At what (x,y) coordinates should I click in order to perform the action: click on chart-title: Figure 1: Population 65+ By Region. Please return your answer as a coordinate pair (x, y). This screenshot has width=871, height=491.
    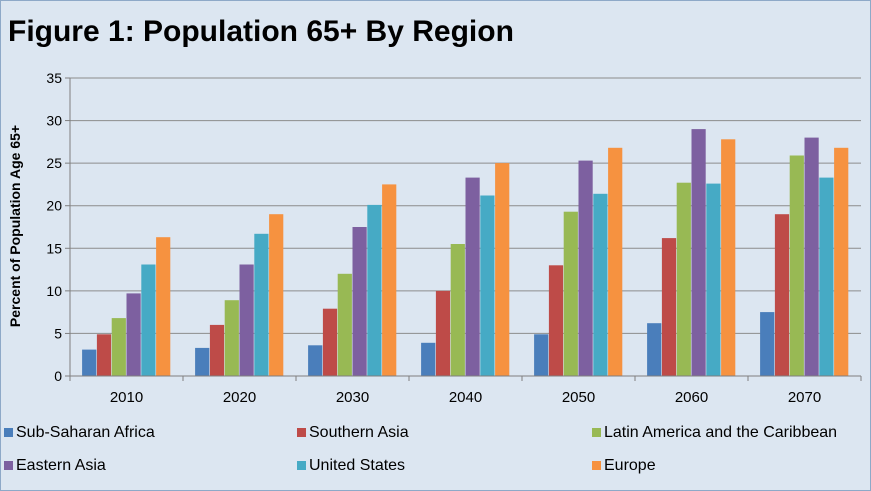
    Looking at the image, I should click on (261, 31).